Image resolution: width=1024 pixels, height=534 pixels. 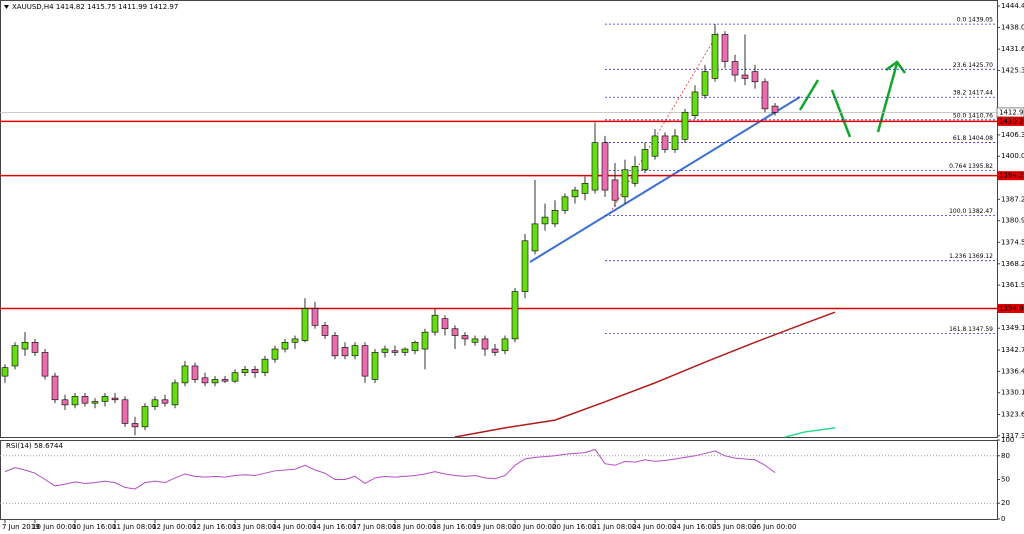 I want to click on fib-anchor, so click(x=664, y=123).